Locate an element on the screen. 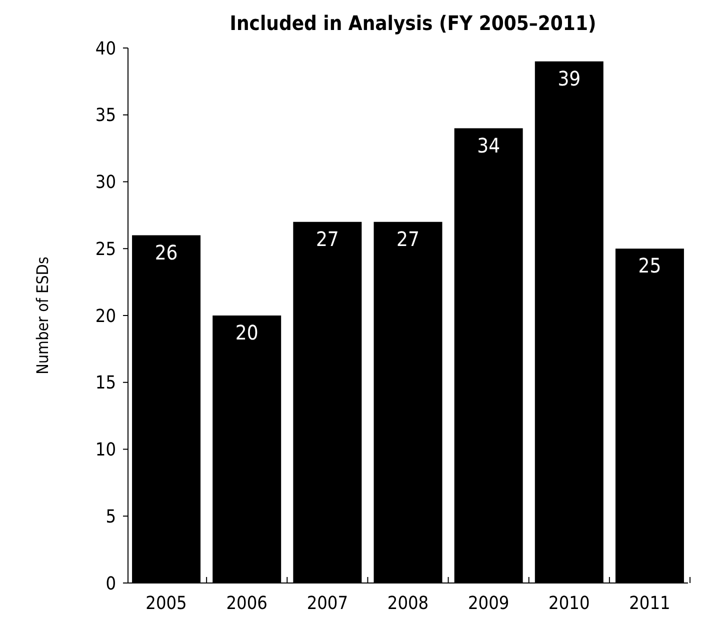  x-tick-label: 2010 is located at coordinates (569, 603).